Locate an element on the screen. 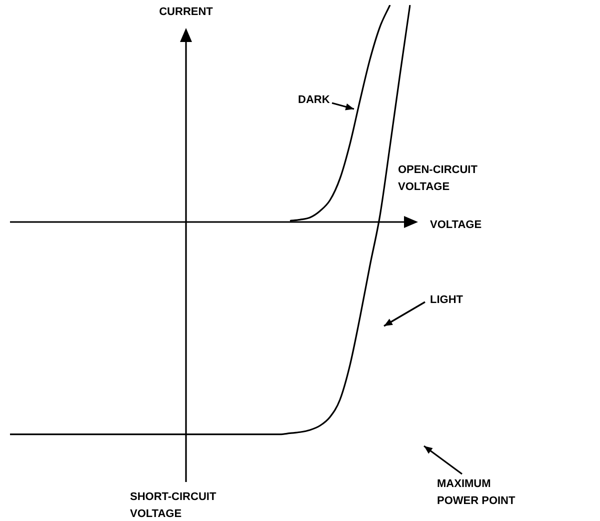 Image resolution: width=600 pixels, height=521 pixels. annotation: OPEN-CIRCUIT VOLTAGE is located at coordinates (438, 179).